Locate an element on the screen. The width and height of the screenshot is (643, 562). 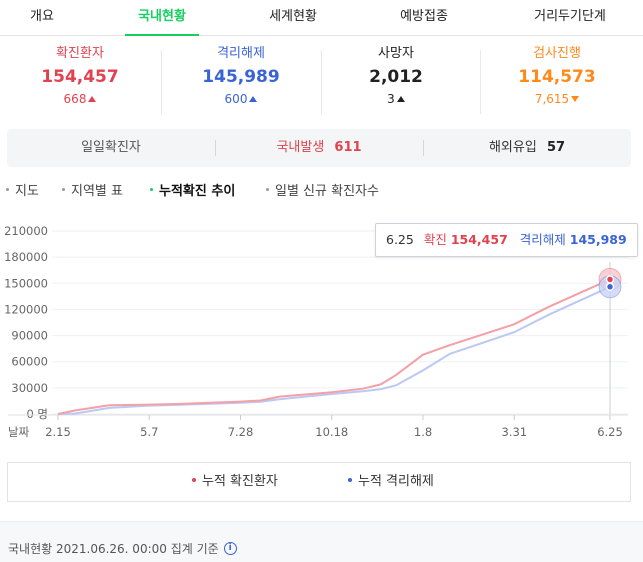
submenu-map-label: 지도 is located at coordinates (27, 191).